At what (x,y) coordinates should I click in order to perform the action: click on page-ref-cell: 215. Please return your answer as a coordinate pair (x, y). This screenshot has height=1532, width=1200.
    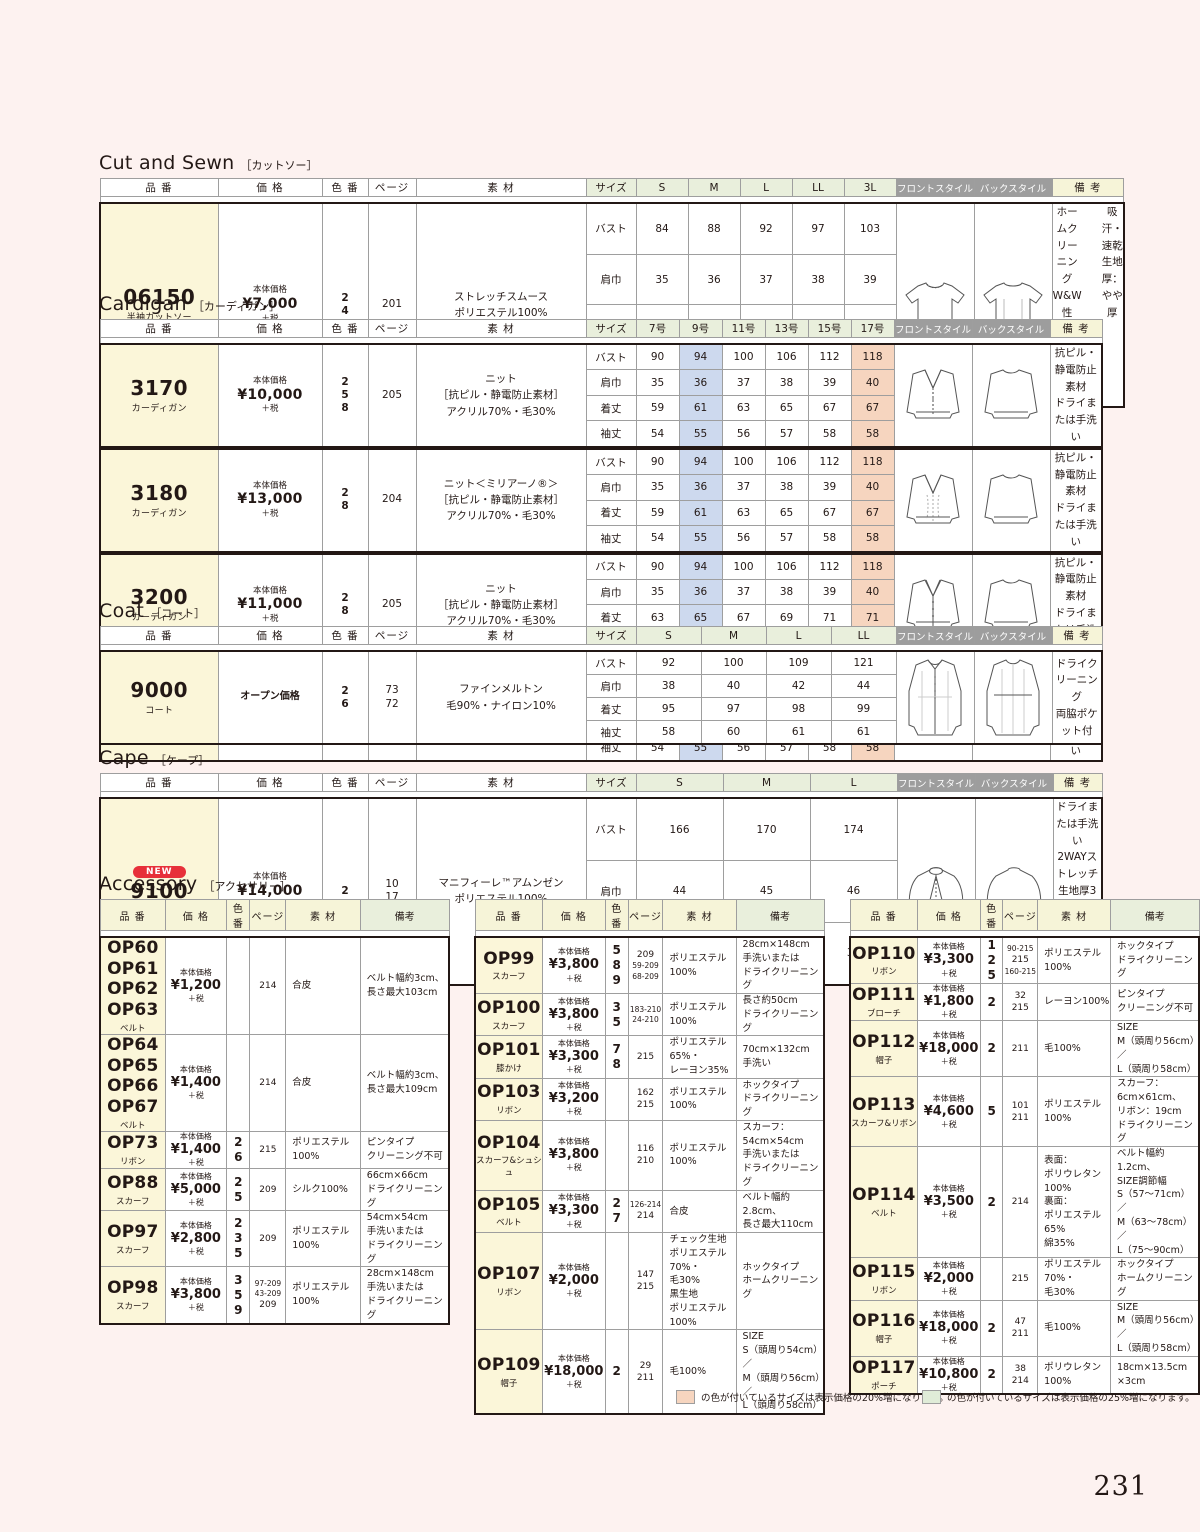
    Looking at the image, I should click on (268, 1150).